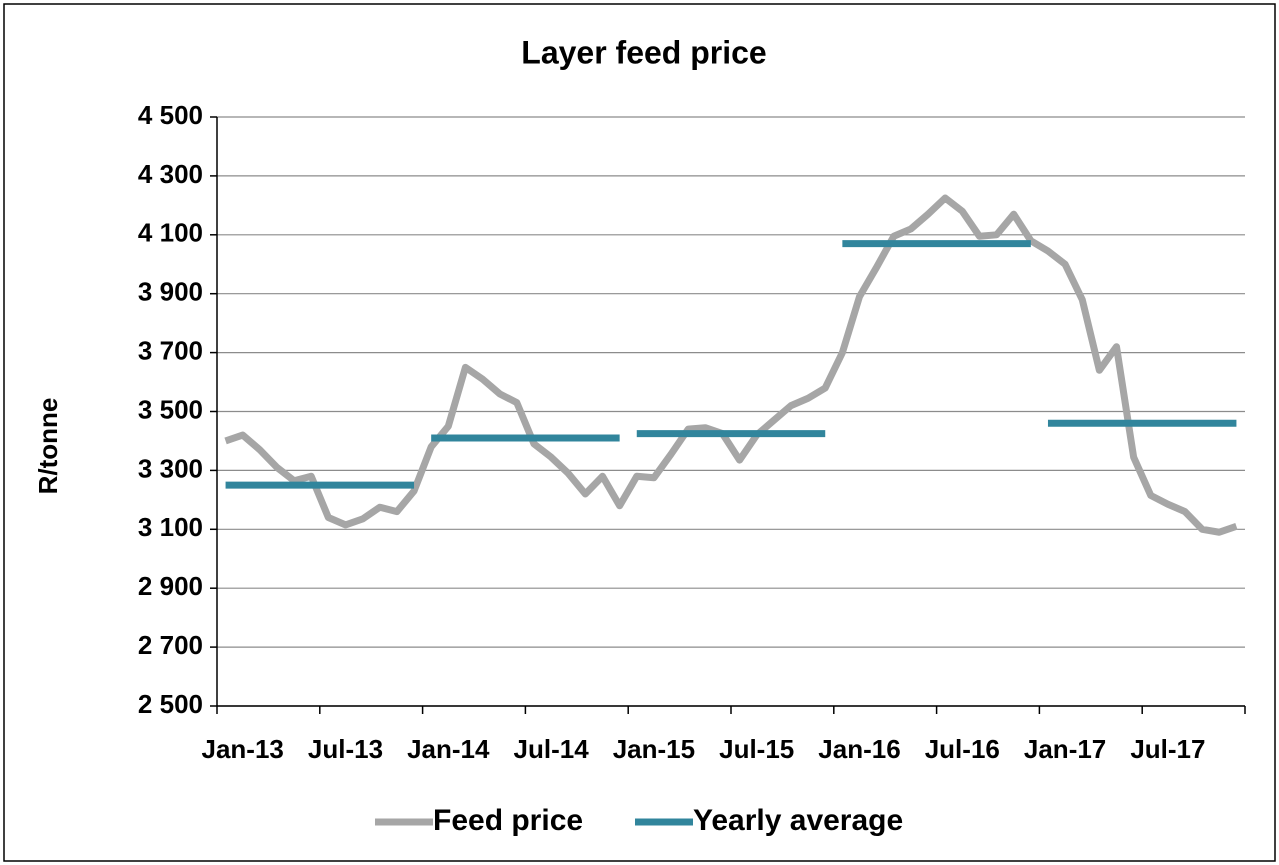  Describe the element at coordinates (1167, 749) in the screenshot. I see `x-tick-label: Jul-17` at that location.